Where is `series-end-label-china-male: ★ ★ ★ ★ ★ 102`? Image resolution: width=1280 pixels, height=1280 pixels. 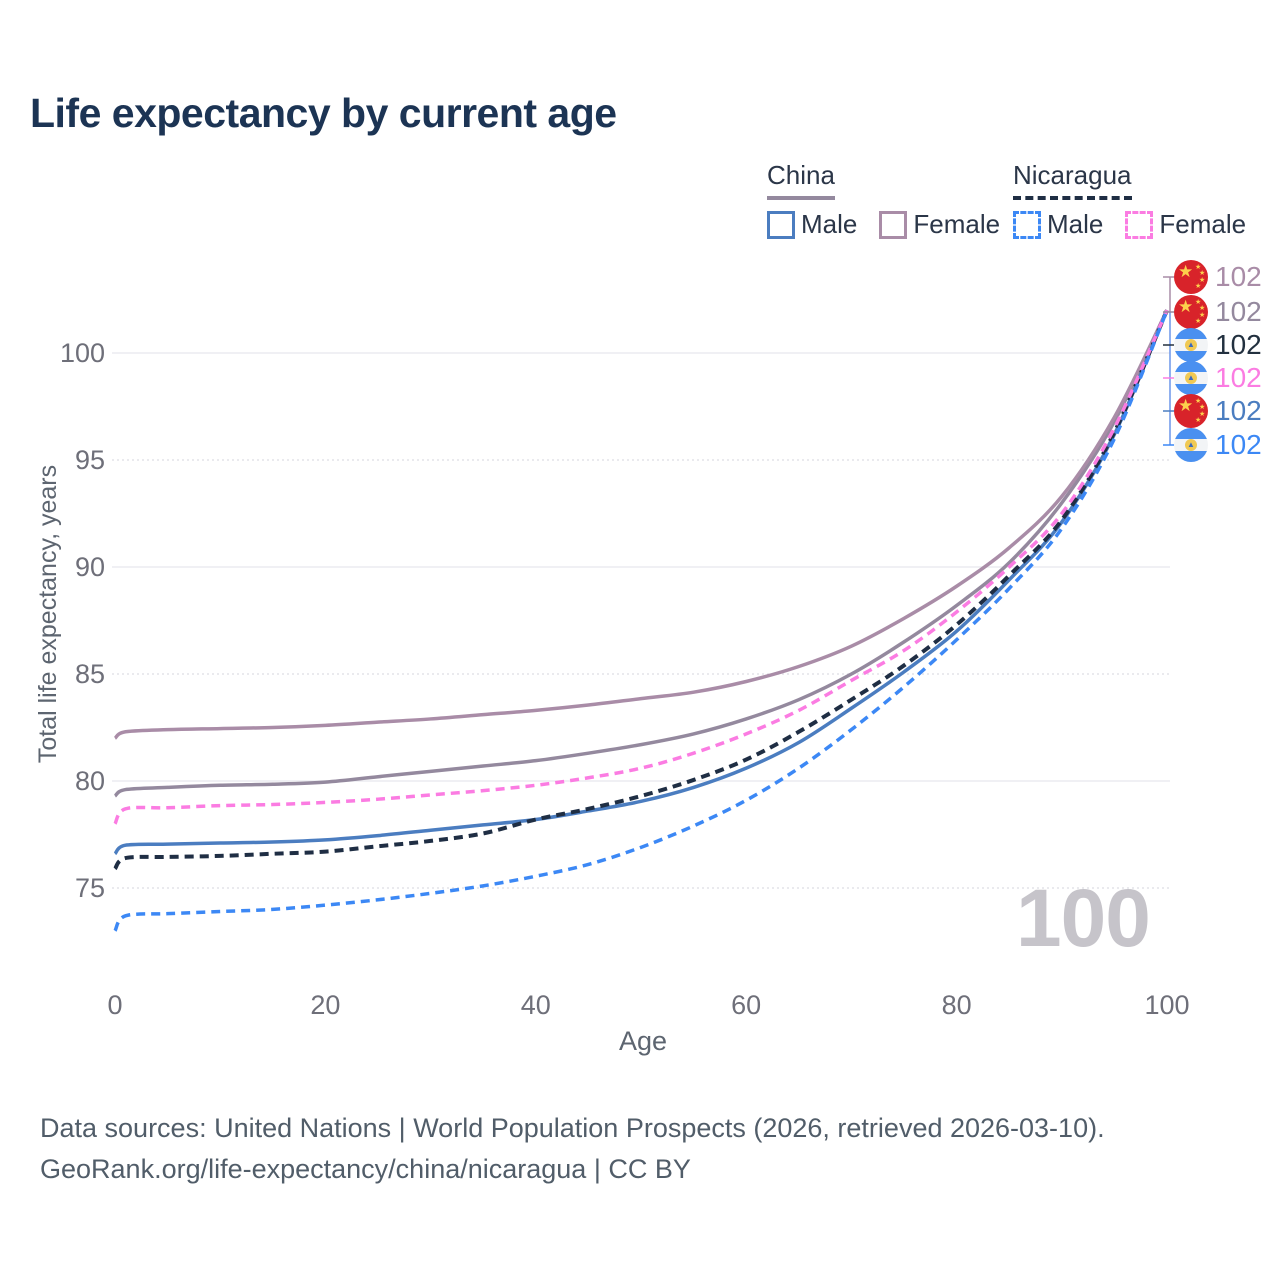 series-end-label-china-male: ★ ★ ★ ★ ★ 102 is located at coordinates (1218, 411).